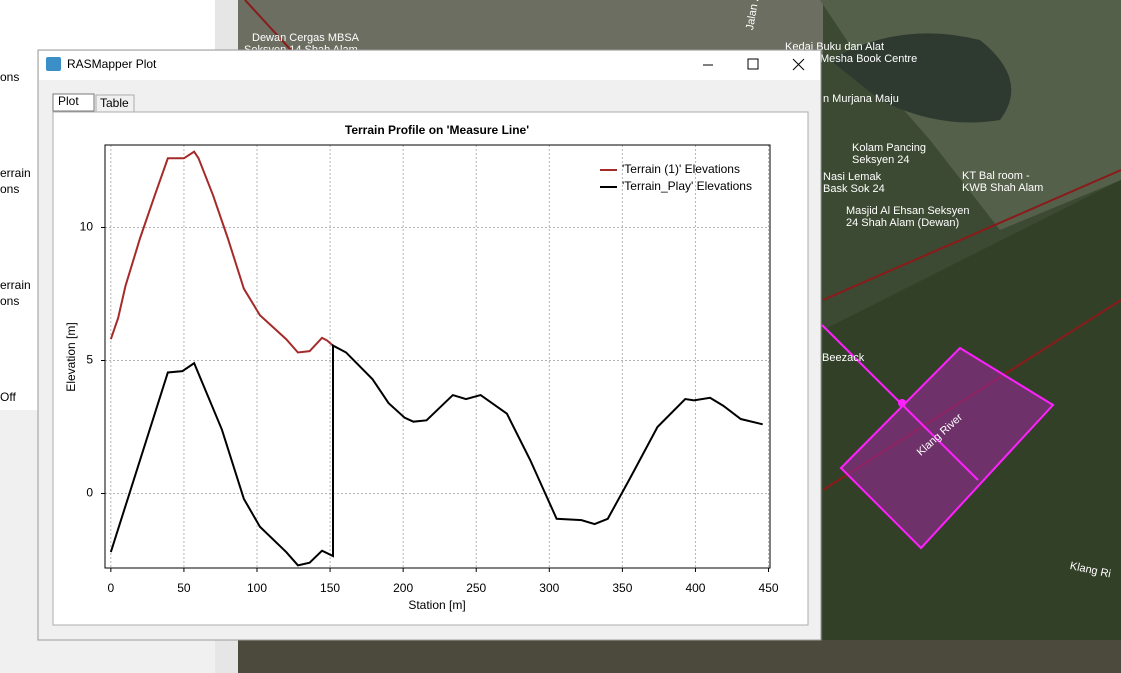 This screenshot has height=673, width=1121. I want to click on x-tick-label: 150, so click(330, 588).